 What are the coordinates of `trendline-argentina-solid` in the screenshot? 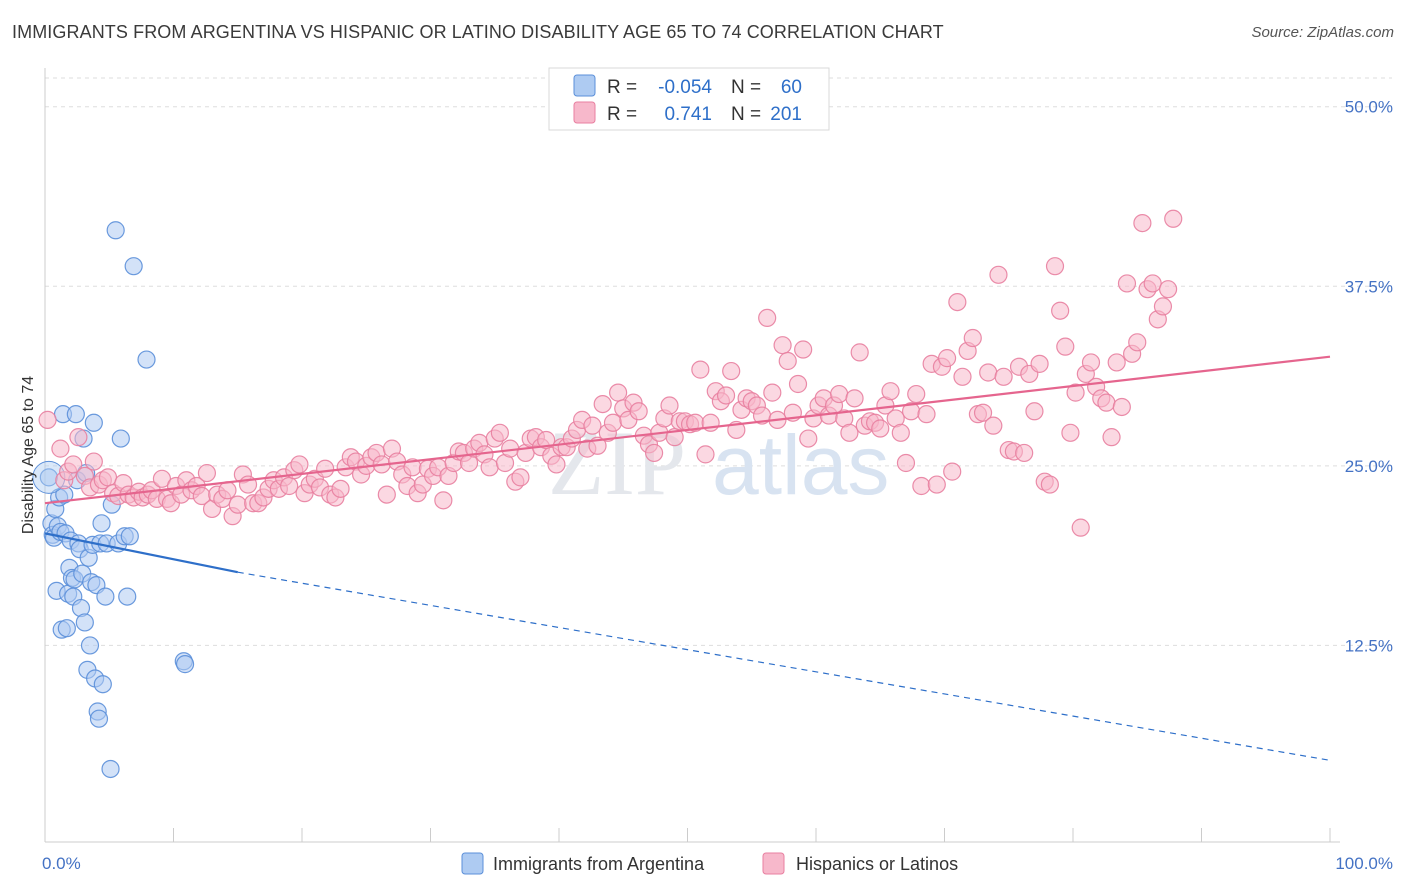 It's located at (141, 553).